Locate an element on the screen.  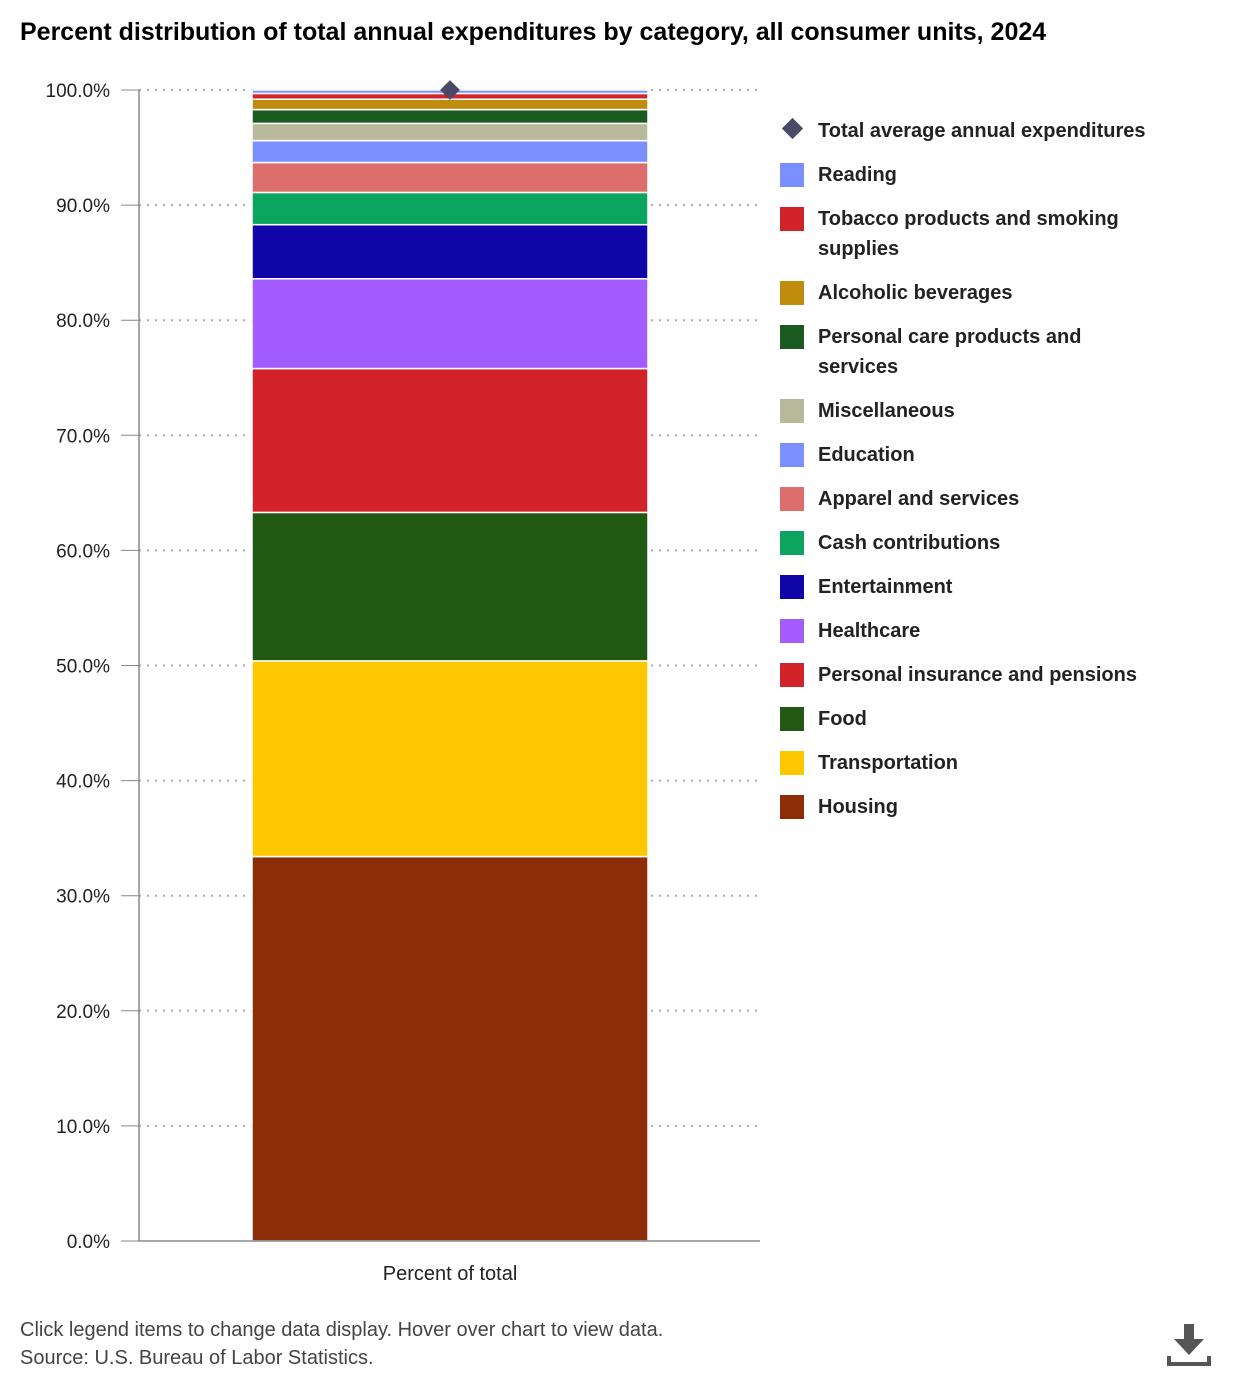
y-tick-label: 70.0% is located at coordinates (83, 436).